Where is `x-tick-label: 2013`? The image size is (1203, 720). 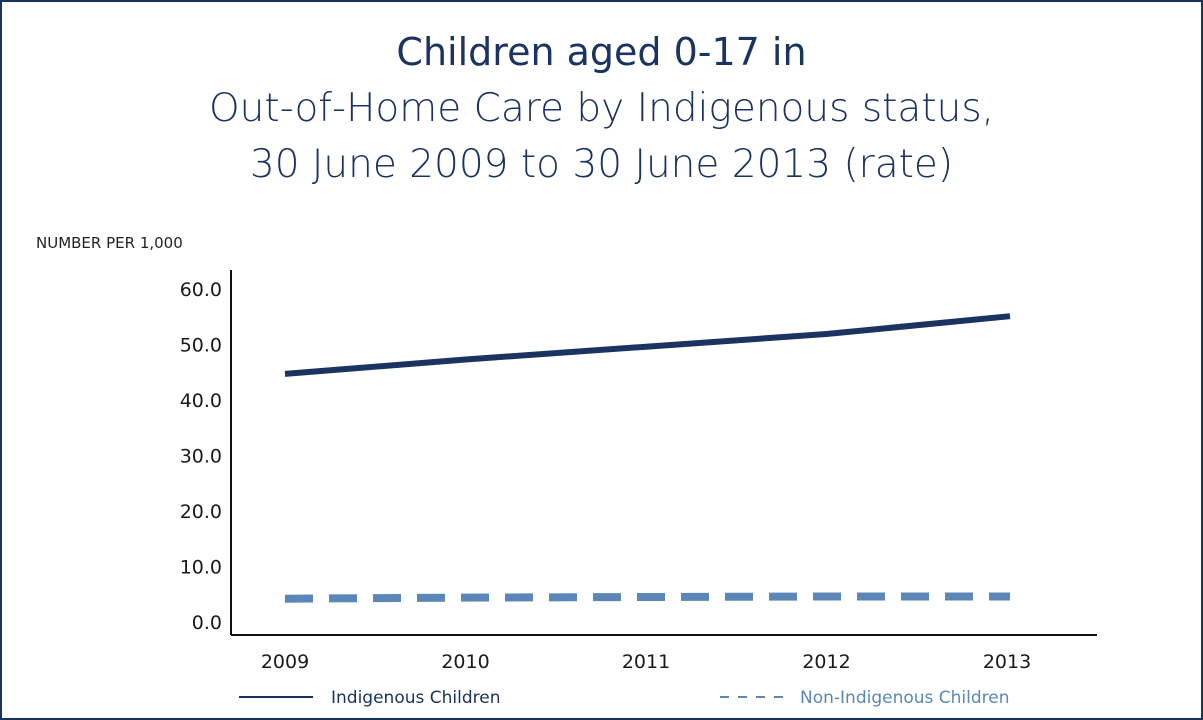
x-tick-label: 2013 is located at coordinates (1007, 662).